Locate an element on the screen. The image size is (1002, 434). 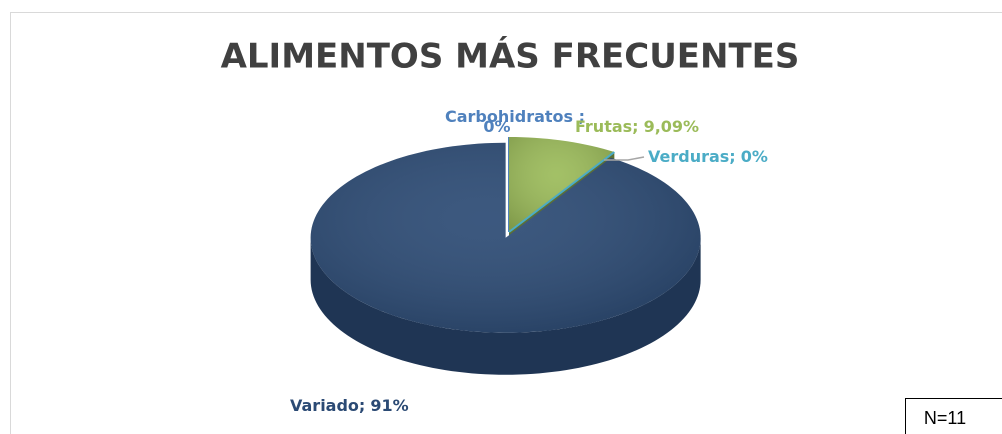
data-label: Variado; 91% is located at coordinates (349, 405).